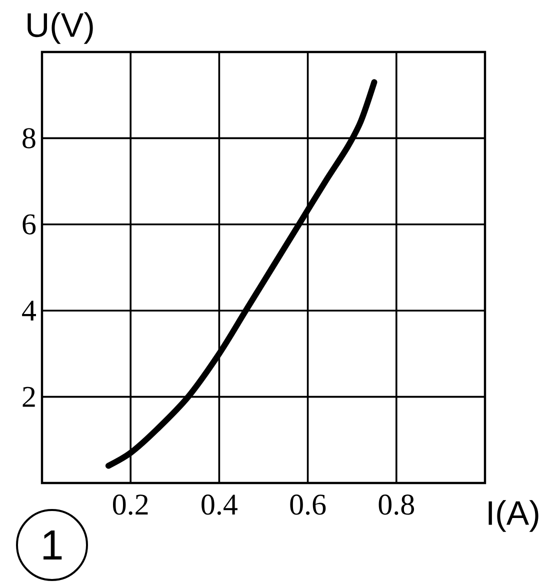  Describe the element at coordinates (130, 504) in the screenshot. I see `x-tick-label: 0.2` at that location.